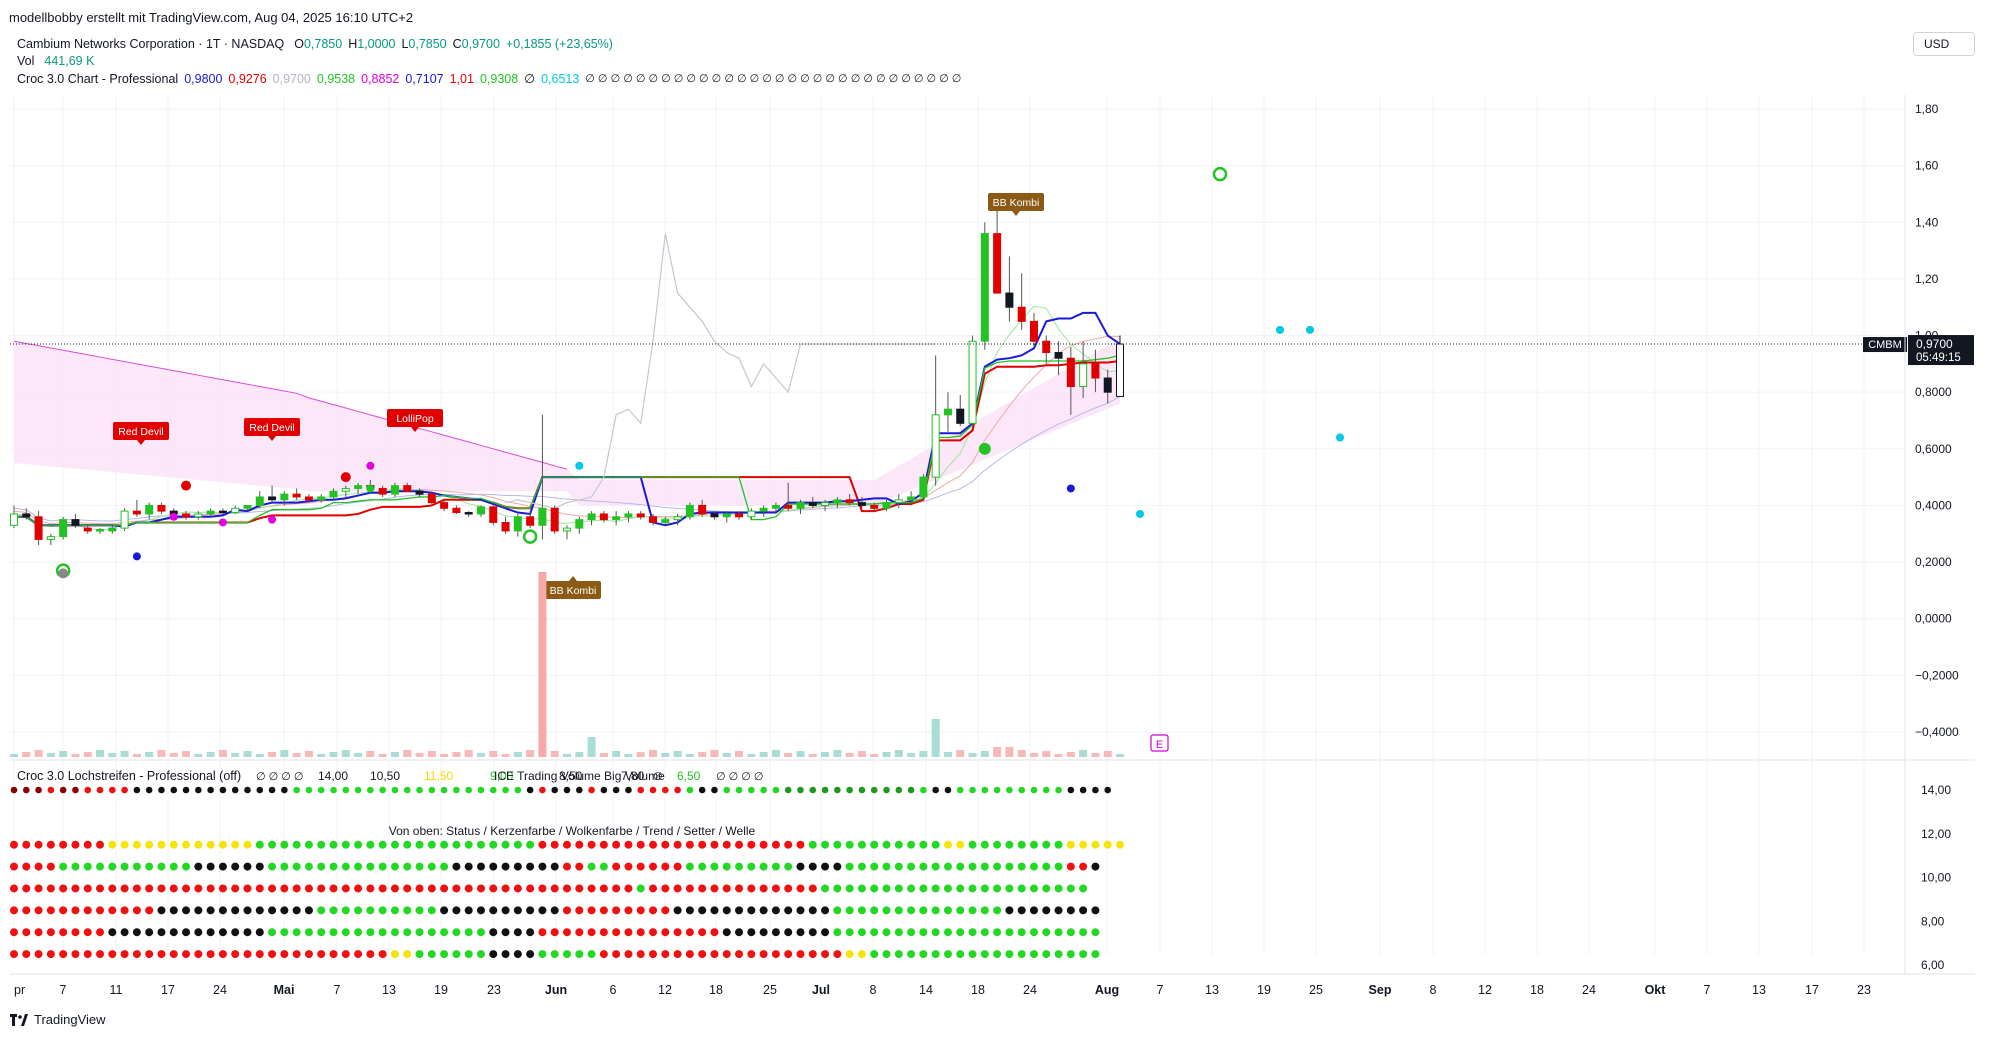 This screenshot has width=1991, height=1037. Describe the element at coordinates (1937, 732) in the screenshot. I see `y-tick-label: −0,4000` at that location.